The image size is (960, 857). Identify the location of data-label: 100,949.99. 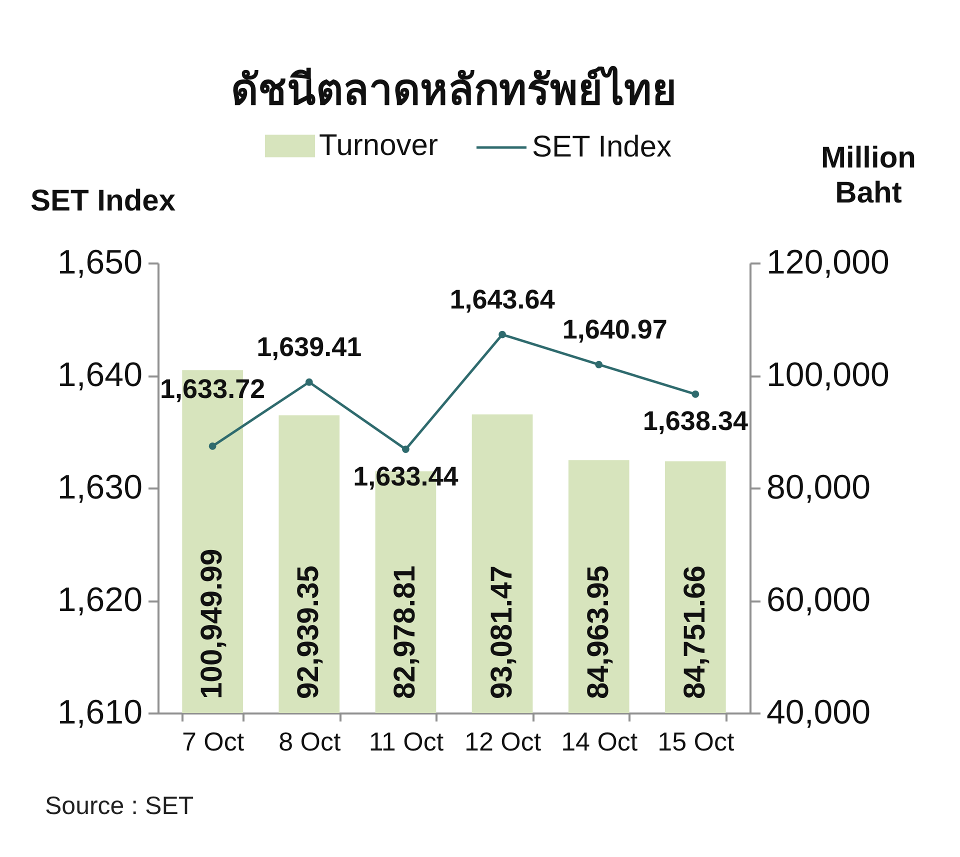
(212, 623).